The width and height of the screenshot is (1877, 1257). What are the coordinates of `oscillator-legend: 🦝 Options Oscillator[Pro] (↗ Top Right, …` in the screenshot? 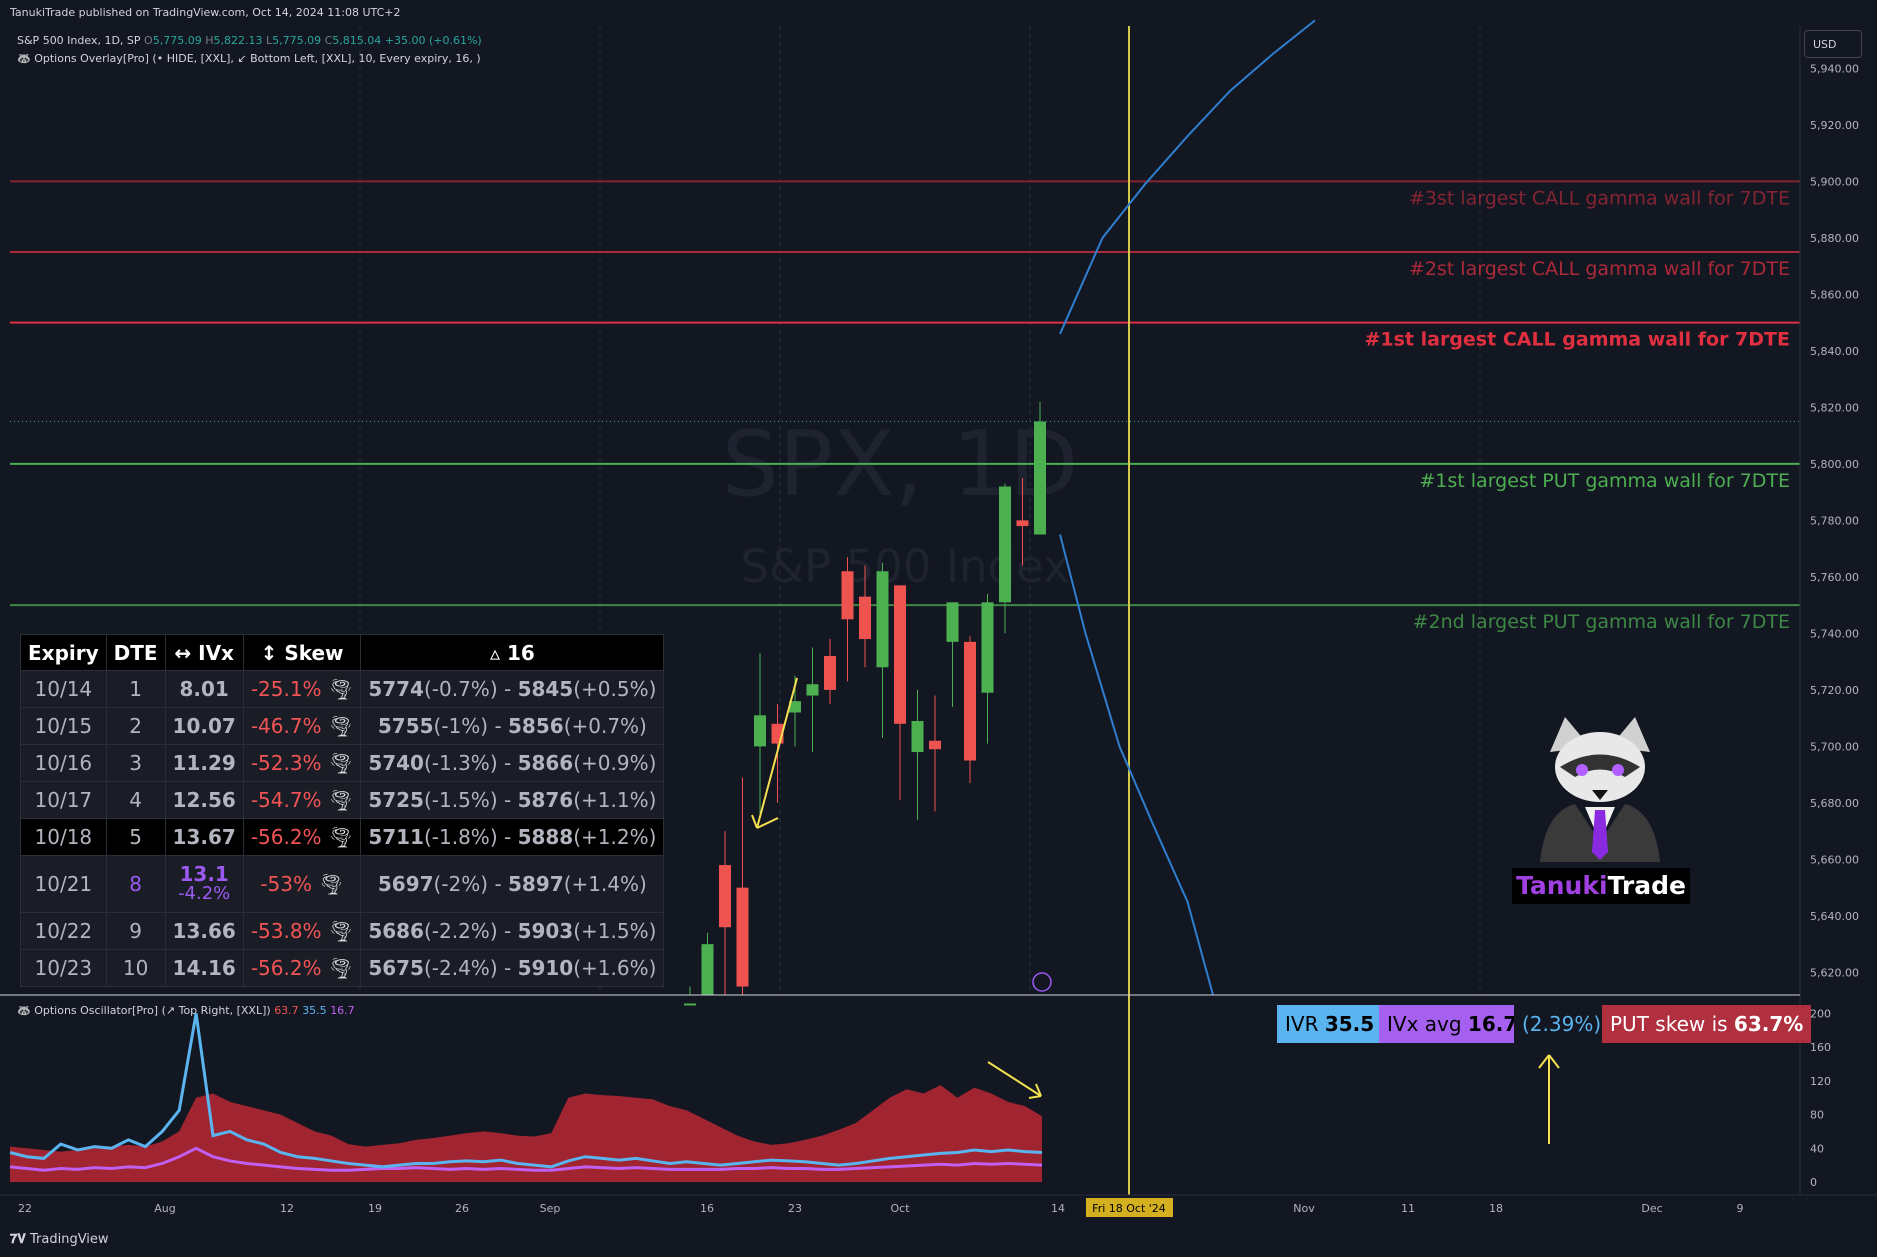 It's located at (186, 1010).